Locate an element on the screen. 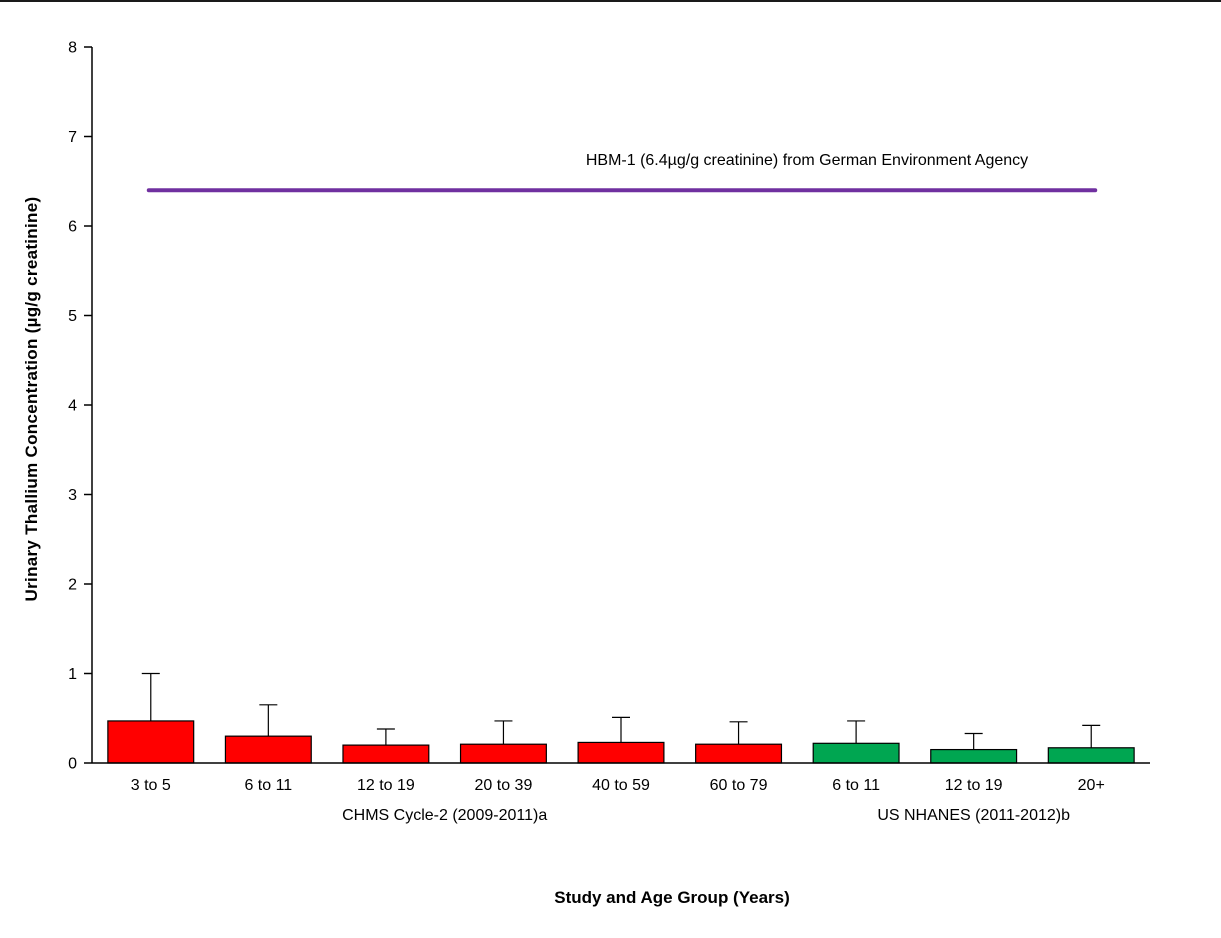 The width and height of the screenshot is (1221, 938). x-category-label: 20 to 39 is located at coordinates (504, 785).